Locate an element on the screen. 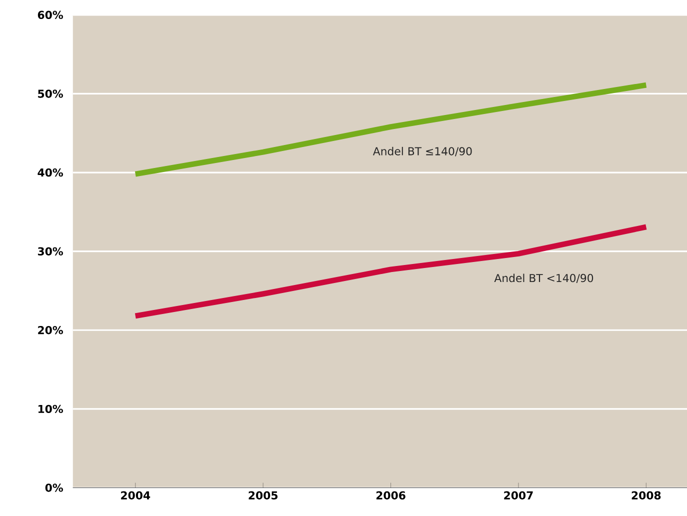 Image resolution: width=687 pixels, height=516 pixels. y-tick-label: 50% is located at coordinates (51, 94).